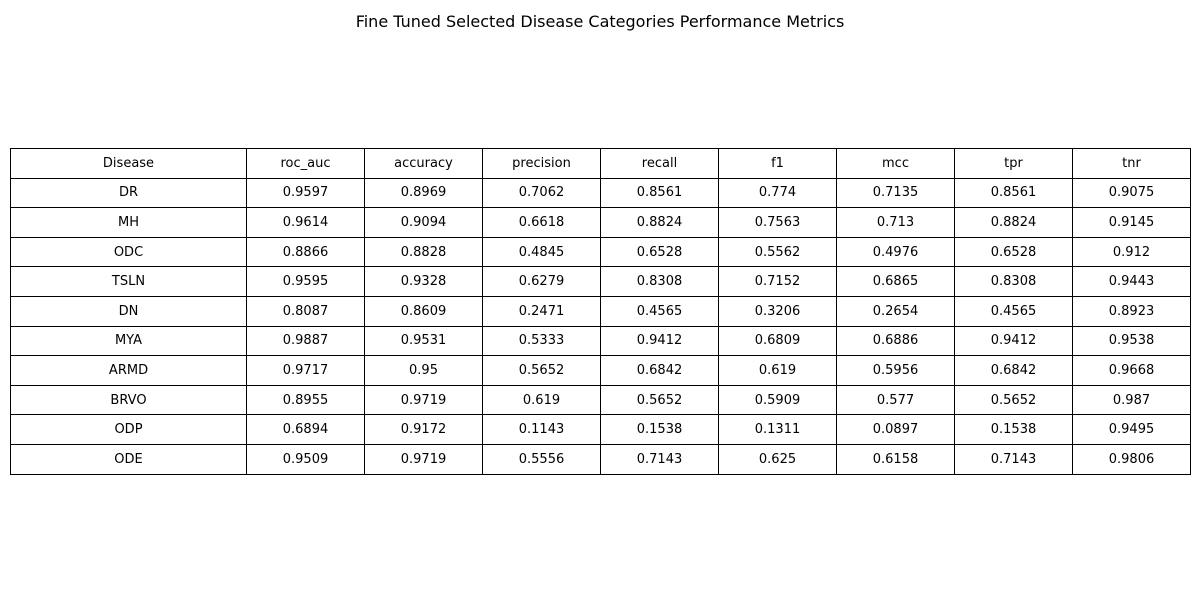 The width and height of the screenshot is (1200, 600). Describe the element at coordinates (895, 311) in the screenshot. I see `metric-cell: 0.2654` at that location.